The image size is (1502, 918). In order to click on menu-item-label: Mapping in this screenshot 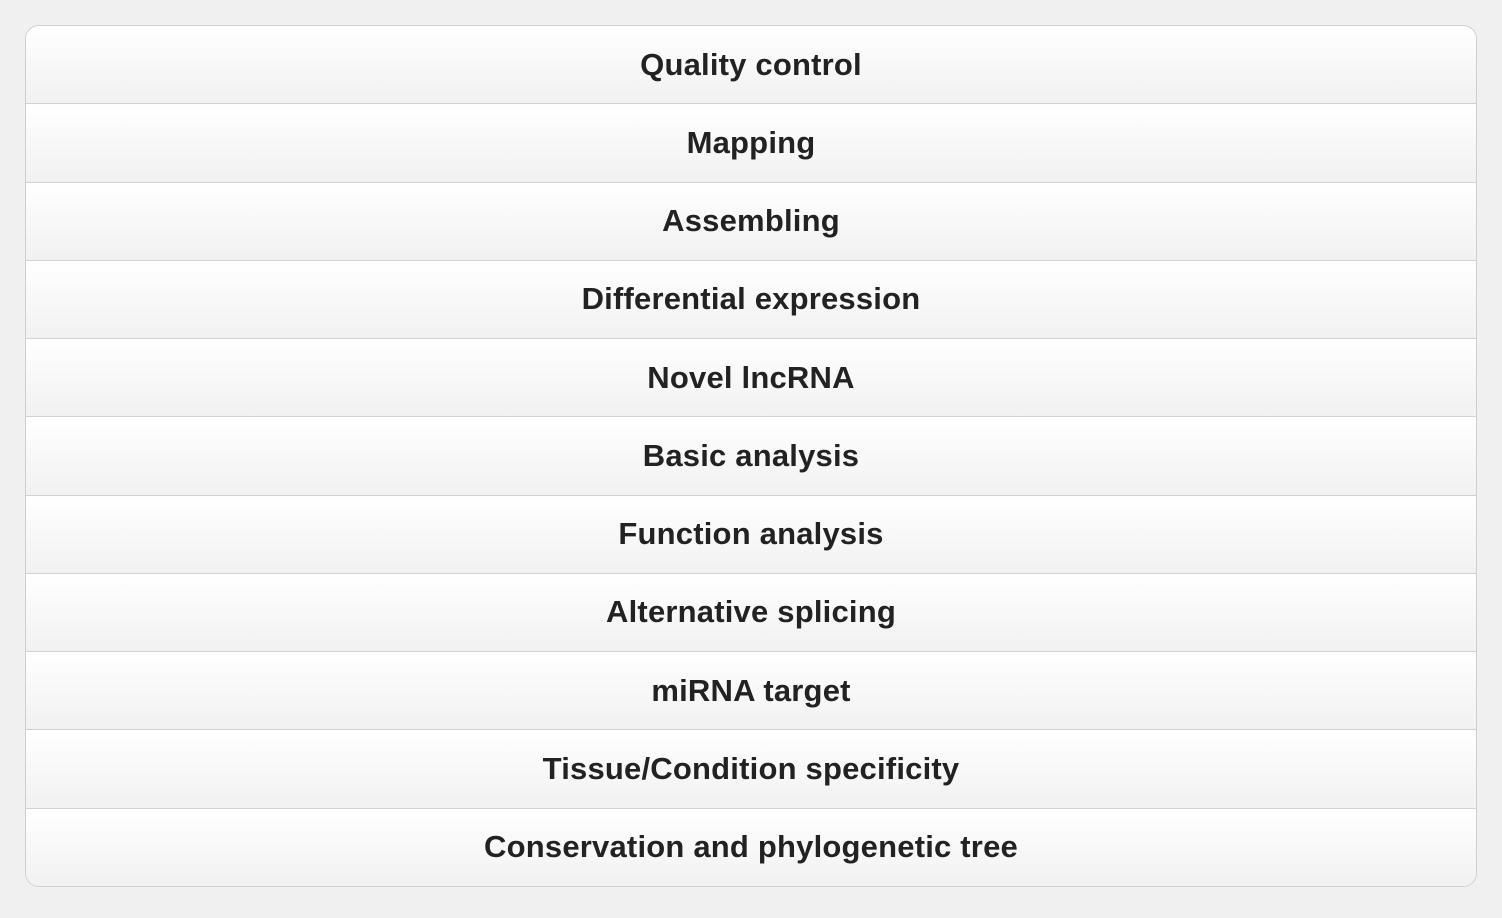, I will do `click(751, 142)`.